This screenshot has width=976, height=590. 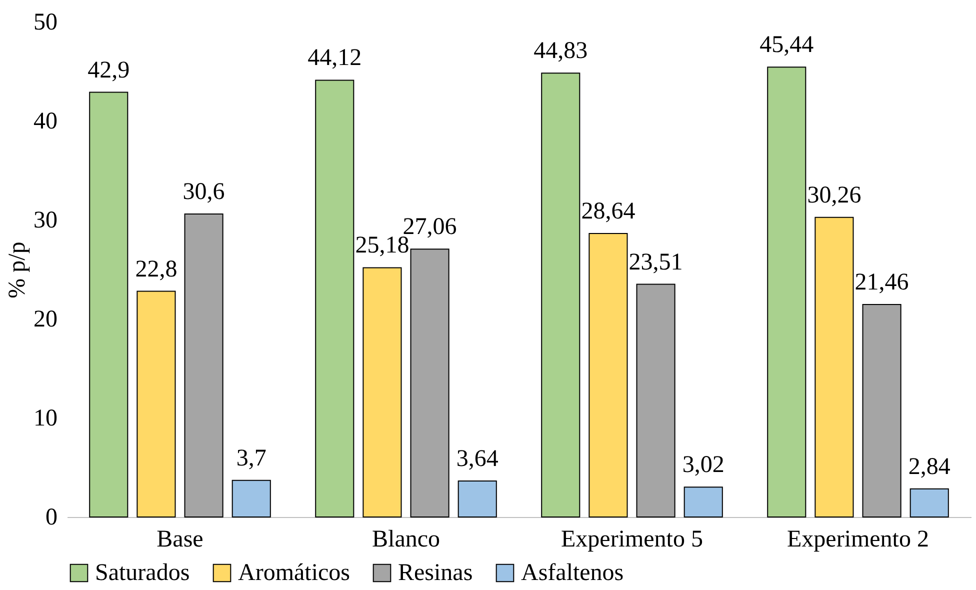 What do you see at coordinates (142, 573) in the screenshot?
I see `legend-label: Saturados` at bounding box center [142, 573].